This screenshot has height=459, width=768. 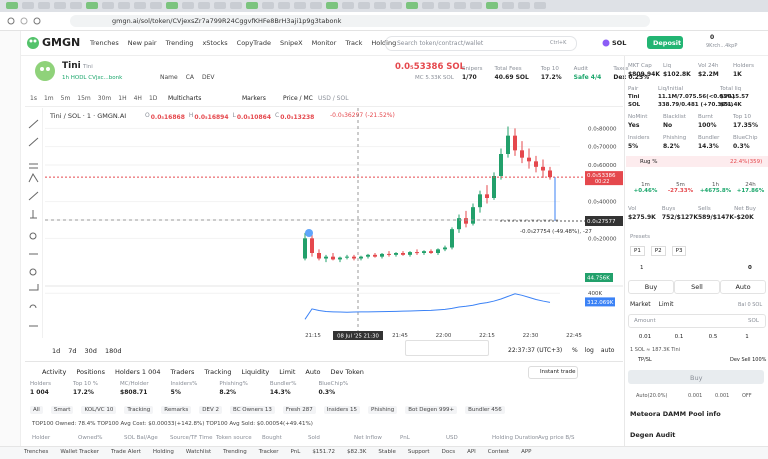 What do you see at coordinates (642, 268) in the screenshot?
I see `wallet-count: 1` at bounding box center [642, 268].